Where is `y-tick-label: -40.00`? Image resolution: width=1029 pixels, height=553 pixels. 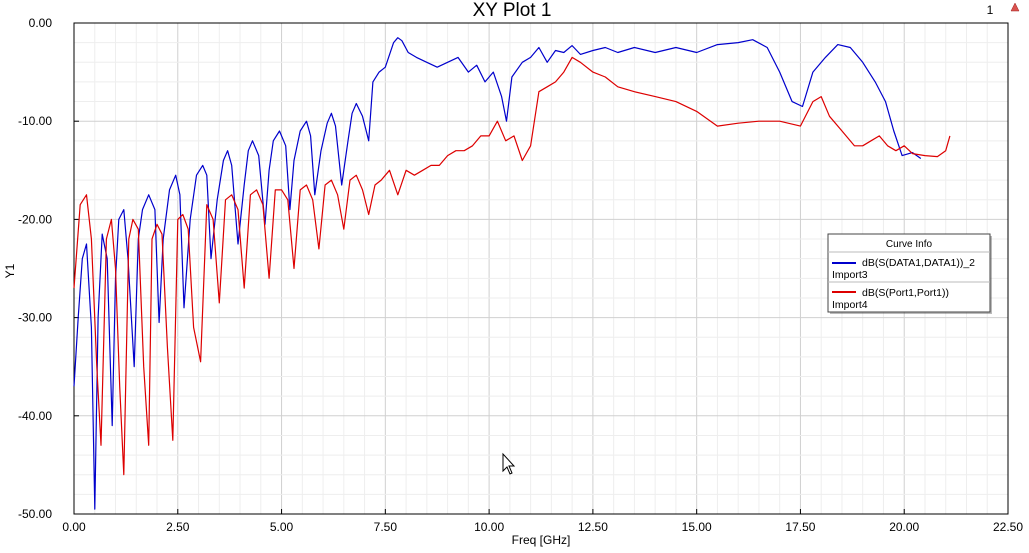 y-tick-label: -40.00 is located at coordinates (35, 416).